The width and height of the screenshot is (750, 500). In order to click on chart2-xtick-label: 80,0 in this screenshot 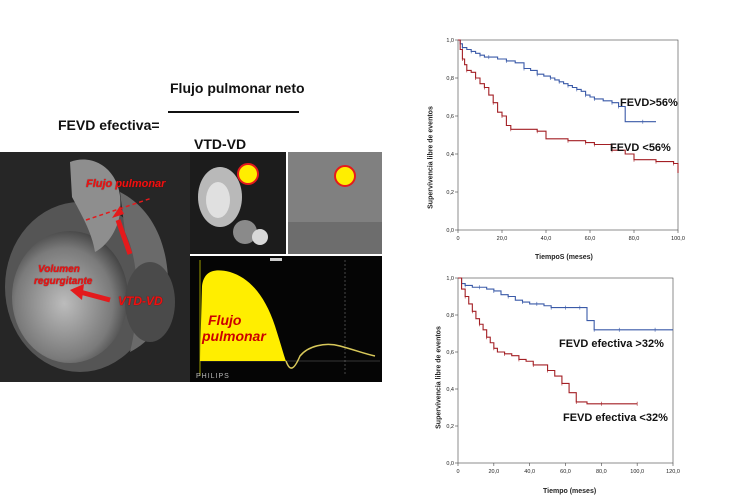, I will do `click(601, 472)`.